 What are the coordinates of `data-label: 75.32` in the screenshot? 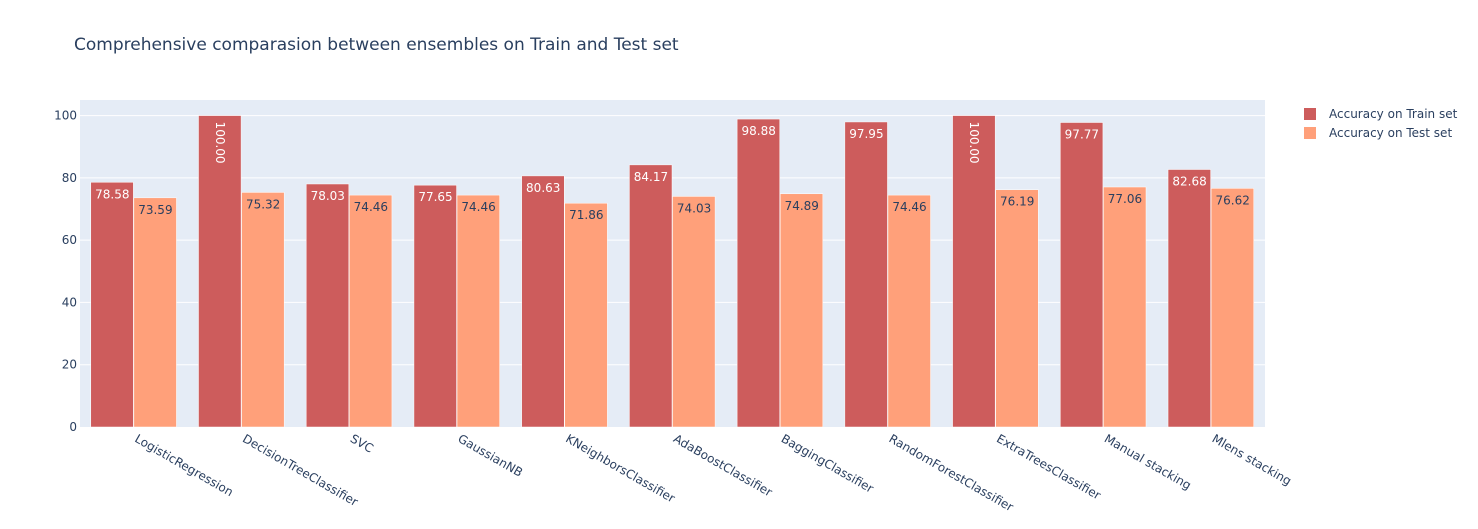 It's located at (263, 204).